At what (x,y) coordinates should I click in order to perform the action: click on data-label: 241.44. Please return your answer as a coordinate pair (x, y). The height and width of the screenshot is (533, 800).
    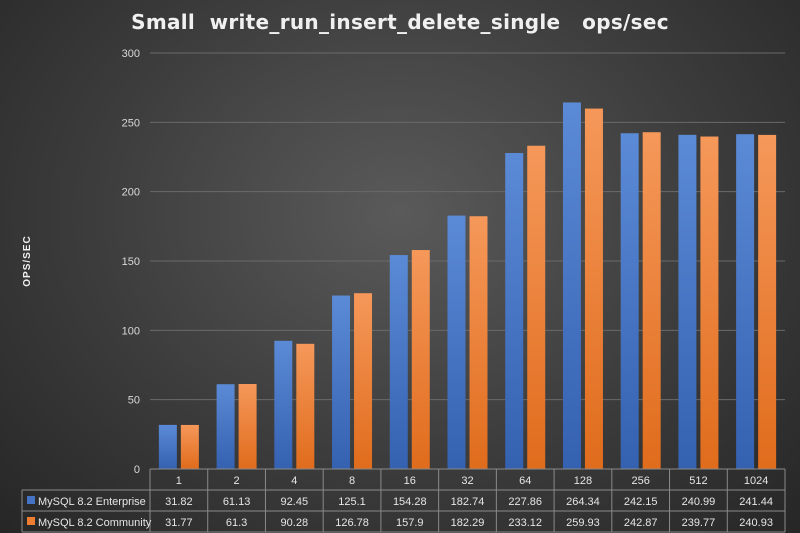
    Looking at the image, I should click on (756, 502).